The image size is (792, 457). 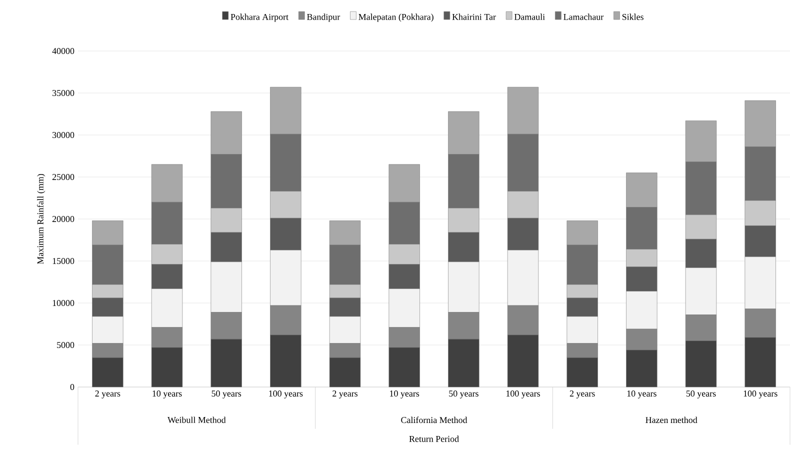 I want to click on legend-label: Sikles, so click(x=633, y=17).